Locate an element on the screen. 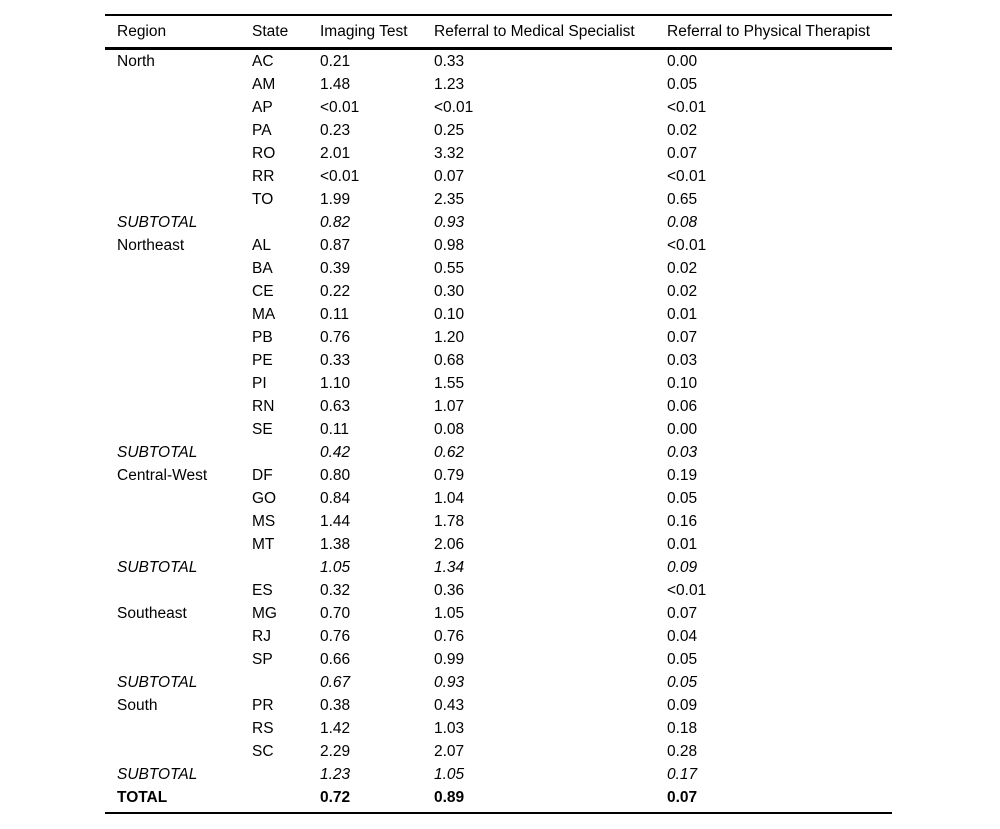 This screenshot has height=829, width=1000. cell-medical: 1.05 is located at coordinates (449, 774).